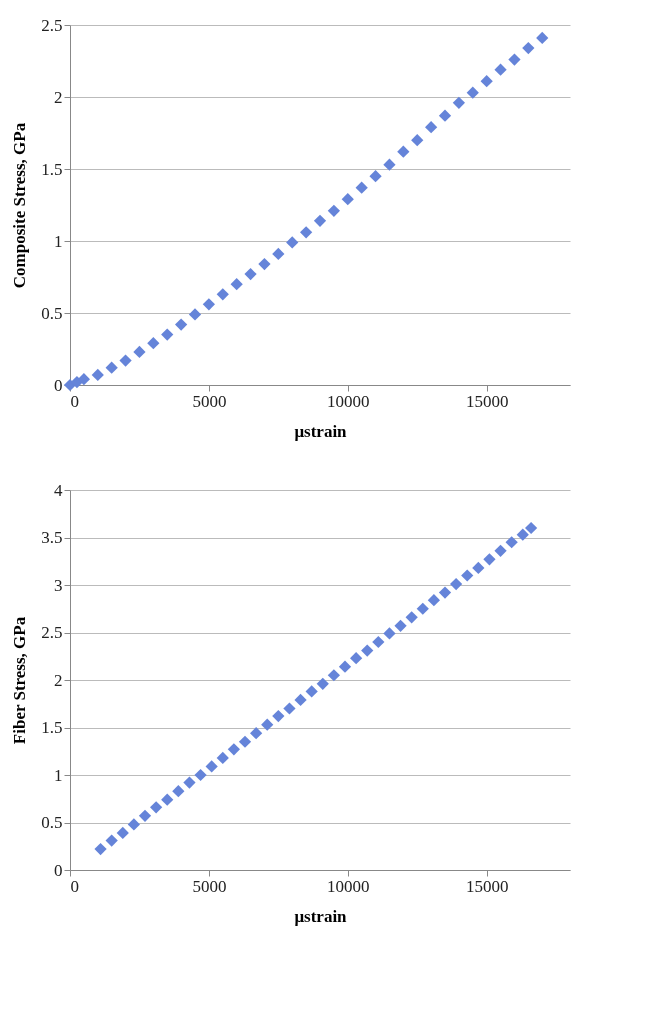  What do you see at coordinates (58, 585) in the screenshot?
I see `y-tick-label: 3` at bounding box center [58, 585].